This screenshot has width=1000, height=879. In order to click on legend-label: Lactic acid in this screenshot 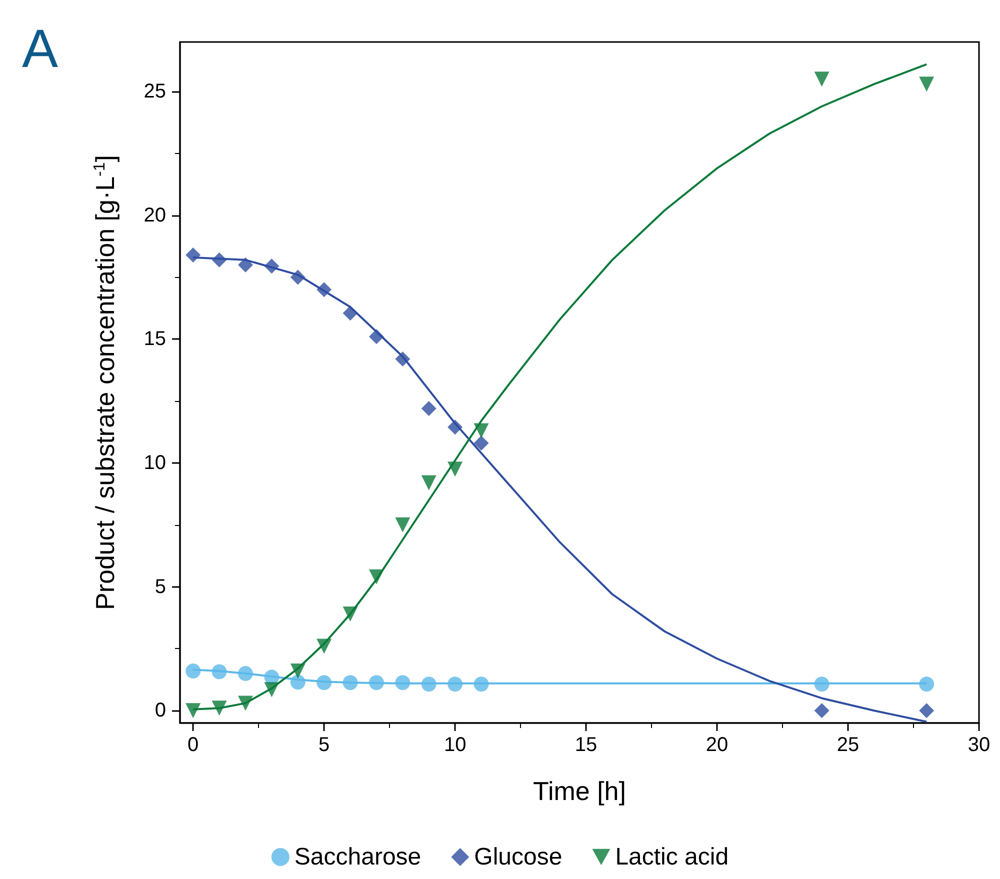, I will do `click(672, 857)`.